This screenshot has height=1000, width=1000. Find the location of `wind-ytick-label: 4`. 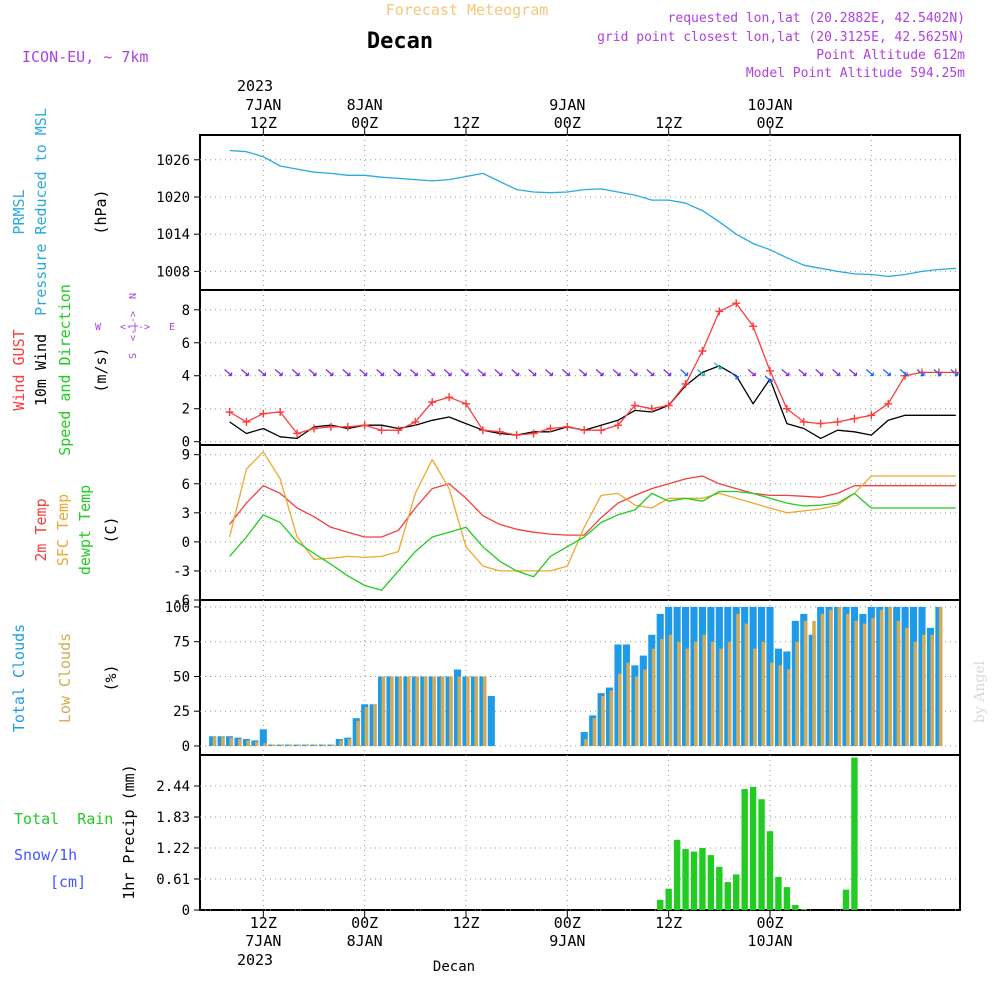

wind-ytick-label: 4 is located at coordinates (186, 377).